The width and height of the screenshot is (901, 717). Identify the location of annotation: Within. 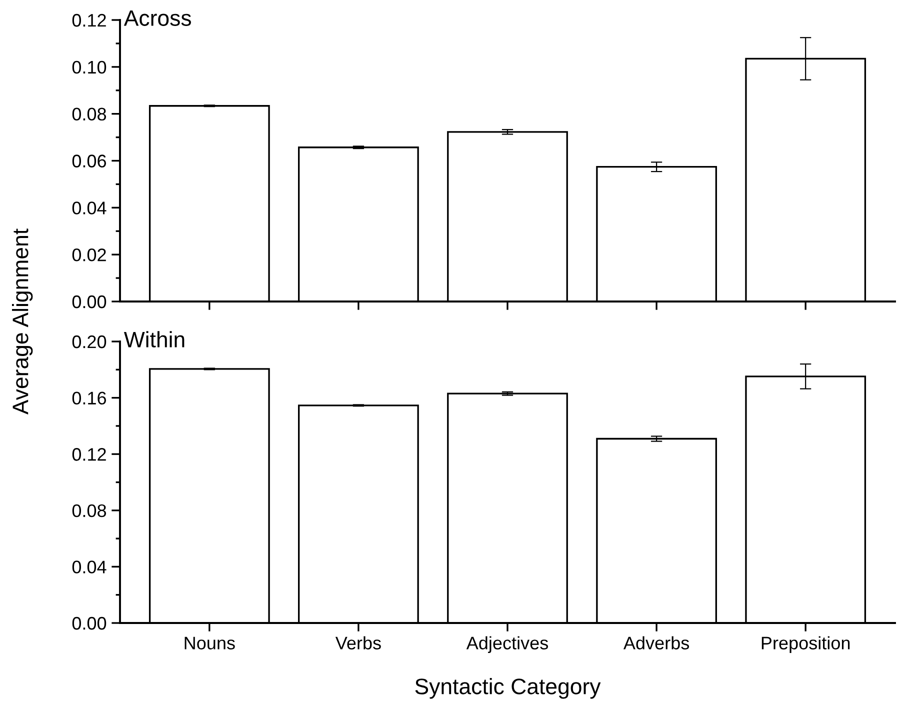
(154, 339).